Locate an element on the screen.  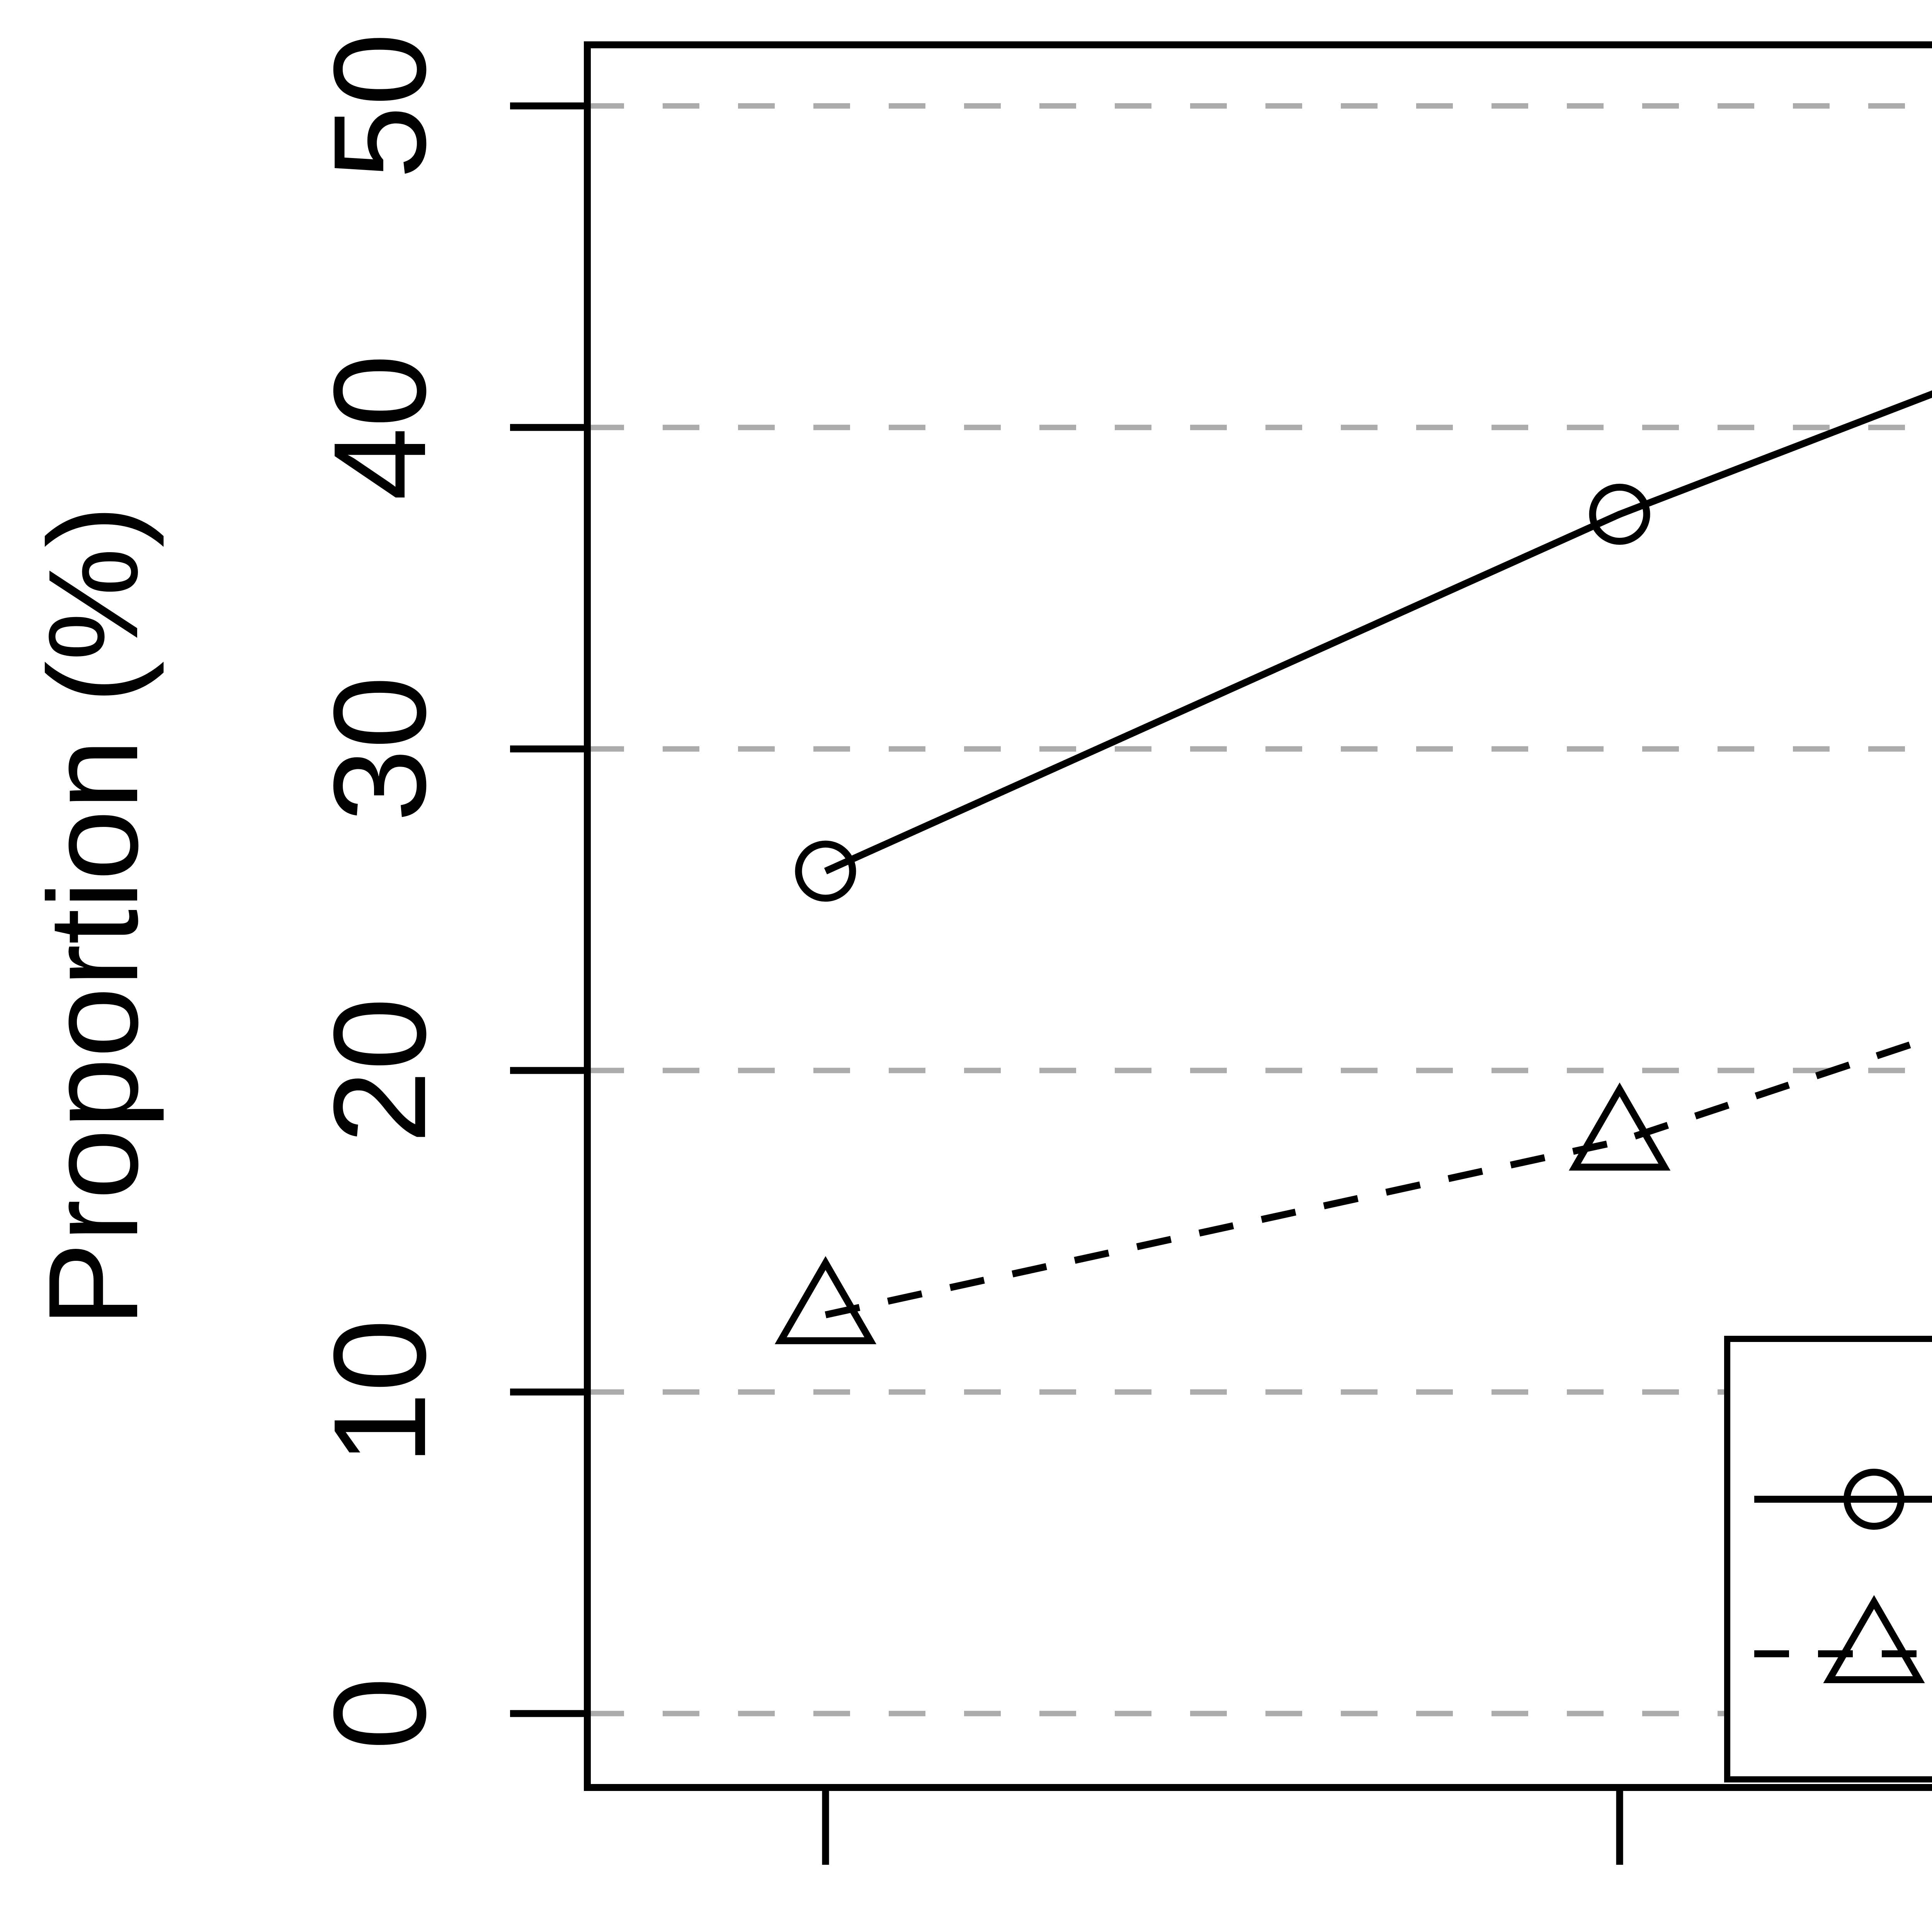
y-axis-title: Proportion (%) is located at coordinates (94, 916).